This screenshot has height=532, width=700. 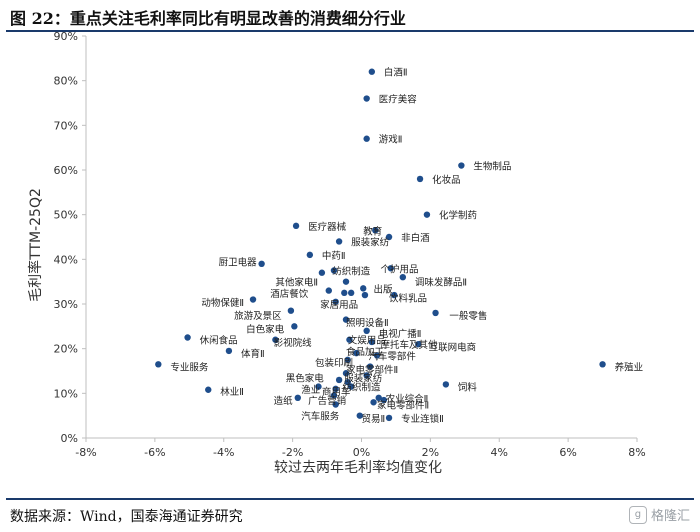 What do you see at coordinates (346, 281) in the screenshot?
I see `scatter-point: 旅游零售` at bounding box center [346, 281].